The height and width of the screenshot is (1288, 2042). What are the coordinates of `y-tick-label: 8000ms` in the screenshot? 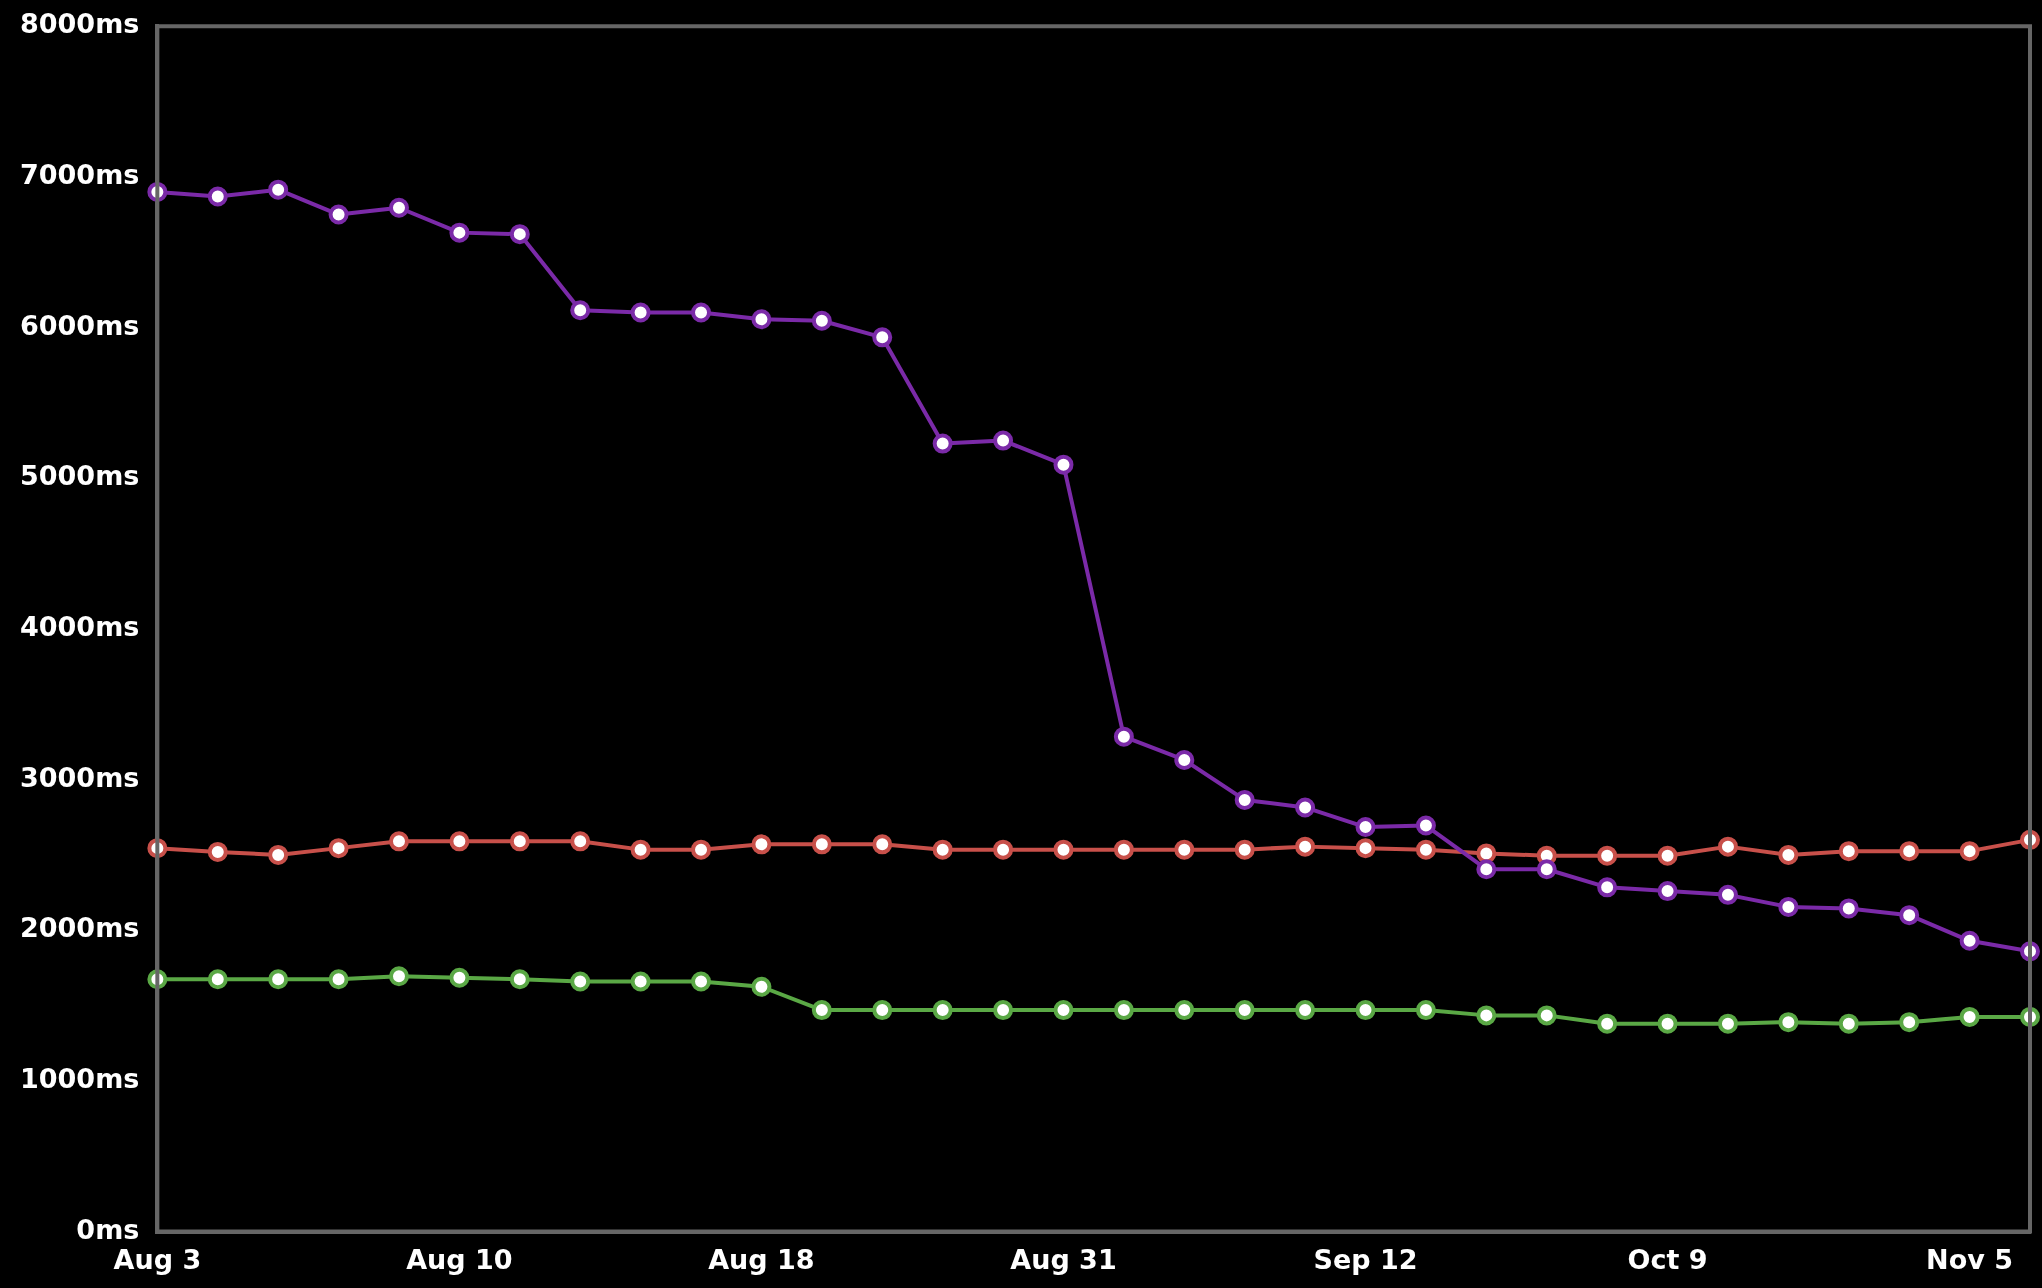 It's located at (79, 24).